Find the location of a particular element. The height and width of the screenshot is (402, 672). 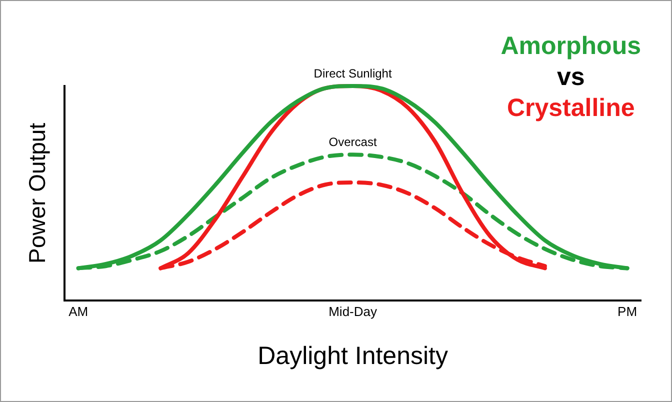

annotation: vs is located at coordinates (571, 77).